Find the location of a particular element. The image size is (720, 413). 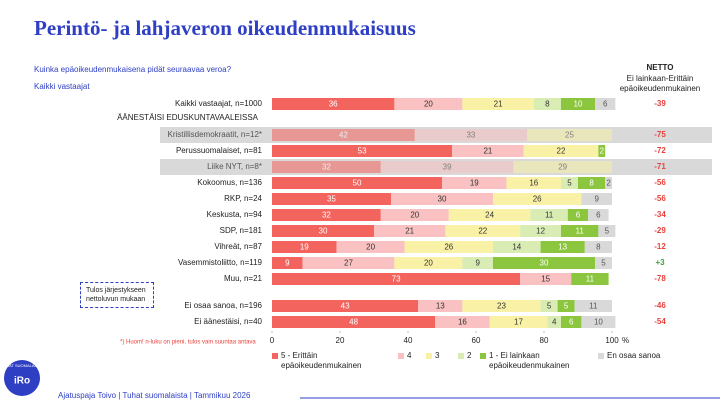

data-label: 26 is located at coordinates (537, 199).